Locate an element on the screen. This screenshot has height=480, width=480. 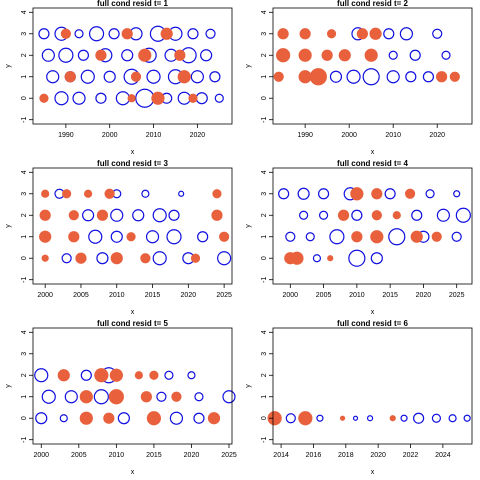
y-tick-label: 1 is located at coordinates (264, 397).